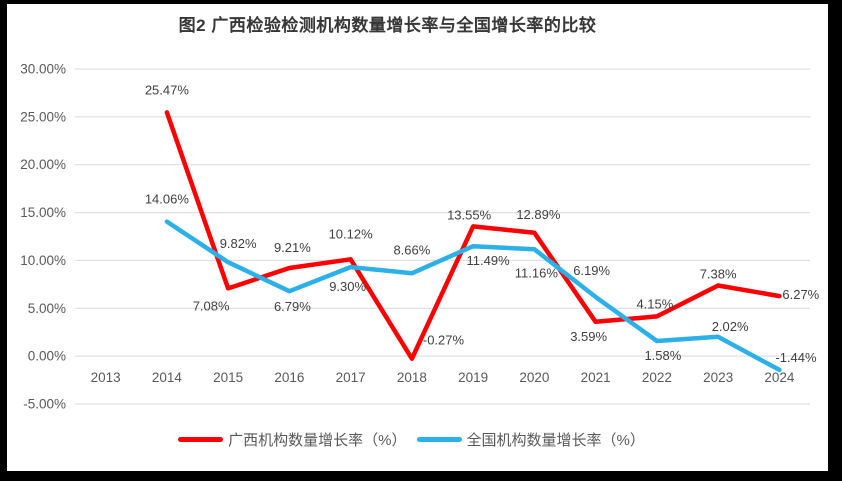  Describe the element at coordinates (43, 212) in the screenshot. I see `y-tick-label: 15.00%` at that location.